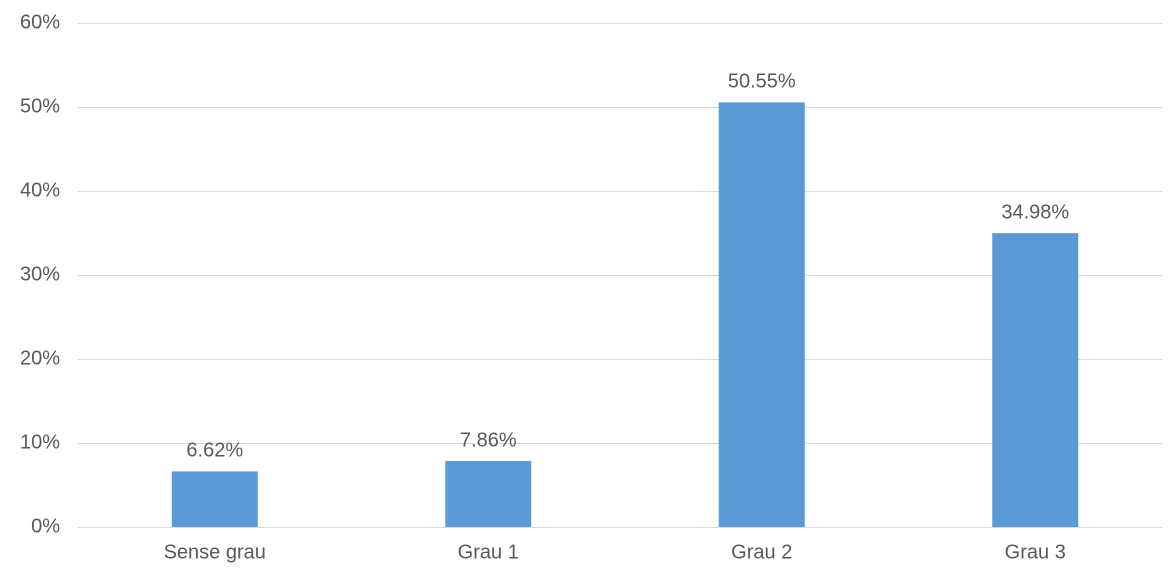 This screenshot has width=1169, height=572. Describe the element at coordinates (761, 552) in the screenshot. I see `x-tick-label: Grau 2` at that location.